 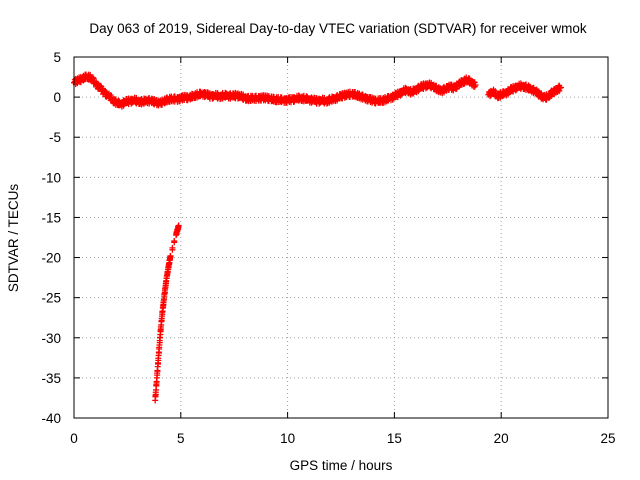 I want to click on y-tick-label: -25, so click(x=51, y=298).